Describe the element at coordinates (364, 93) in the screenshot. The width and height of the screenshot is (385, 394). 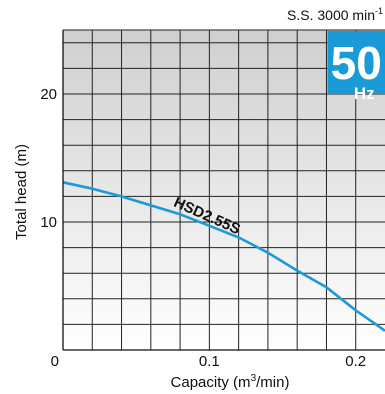
I see `frequency-unit: Hz` at that location.